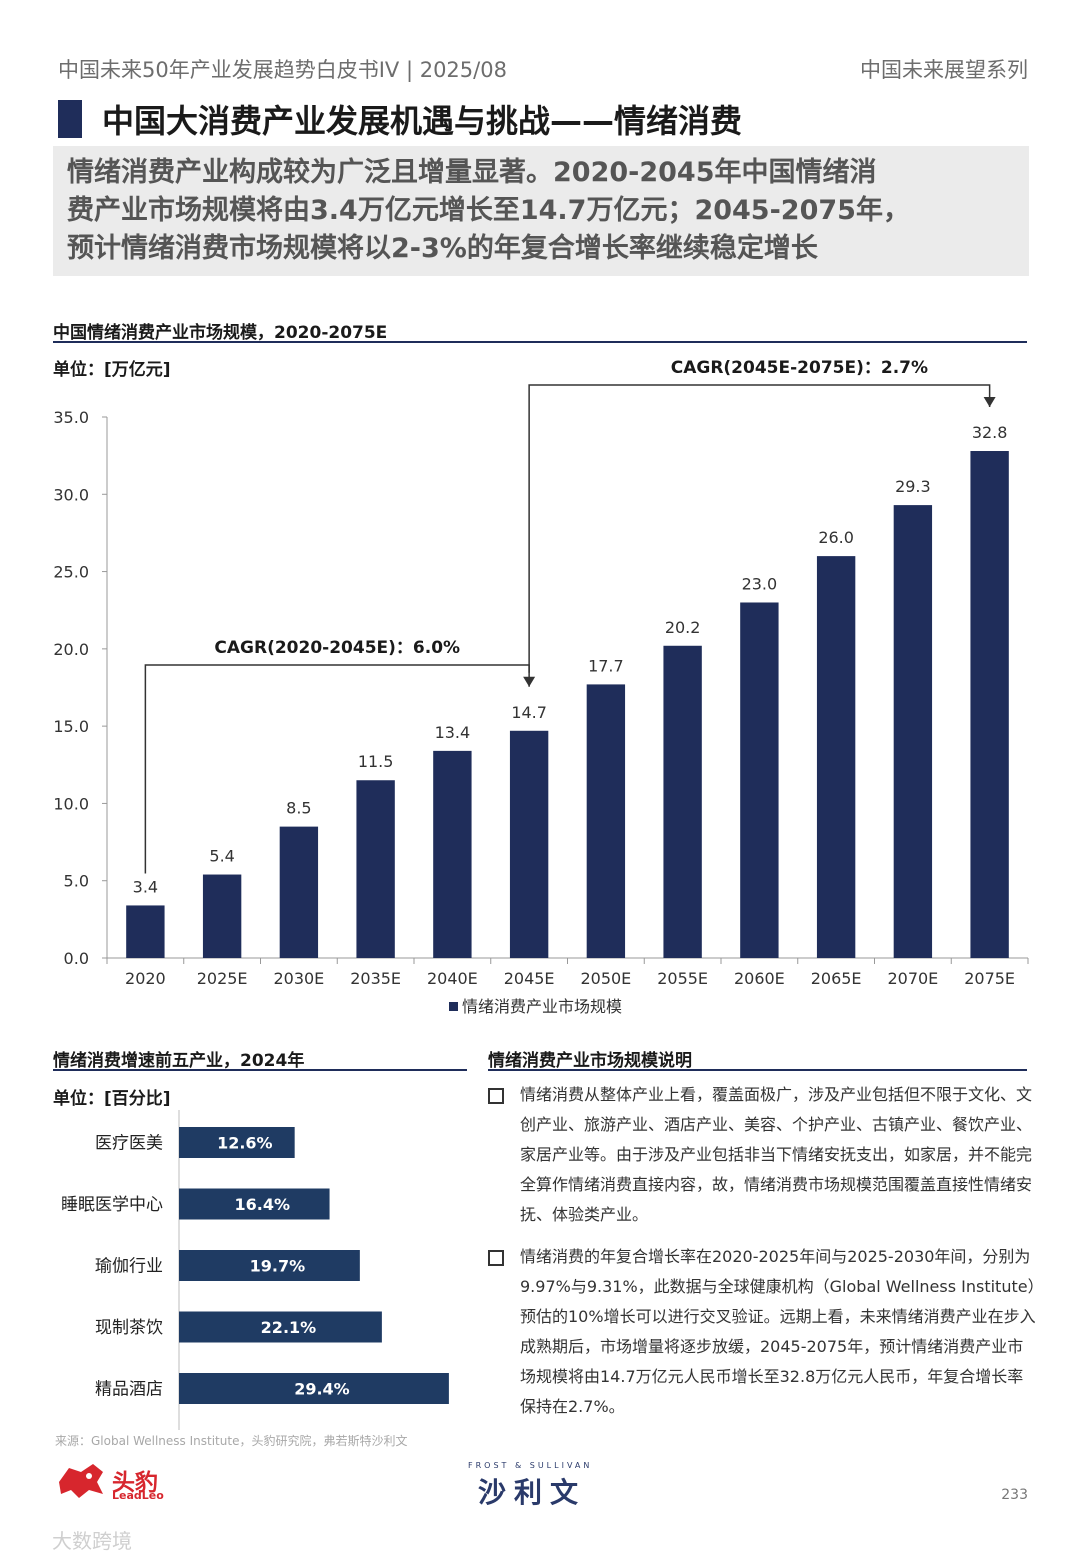 This screenshot has height=1559, width=1080. Describe the element at coordinates (472, 172) in the screenshot. I see `summary-line-1: 情绪消费产业构成较为广泛且增量显著。2020-2045年中国情绪消` at that location.